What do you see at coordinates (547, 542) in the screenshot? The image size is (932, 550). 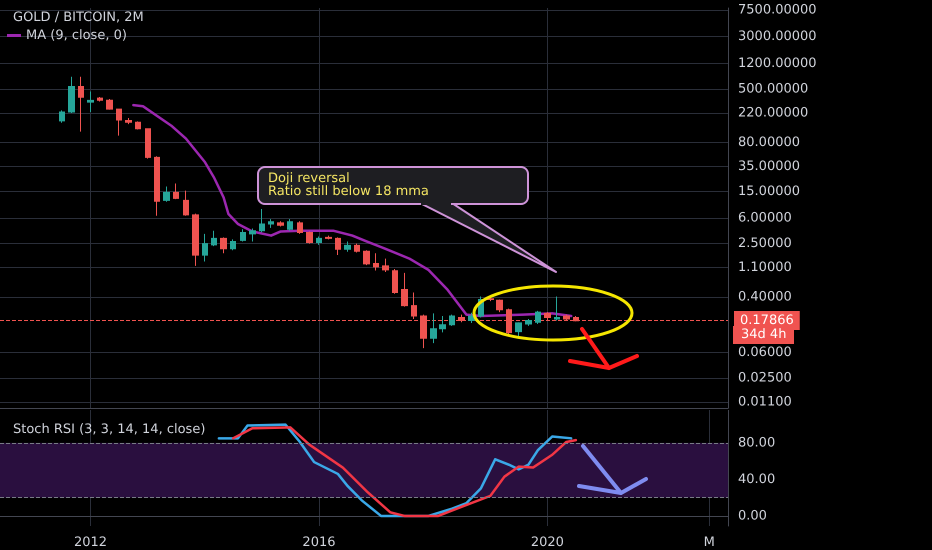 I see `x-tick-label: 2020` at bounding box center [547, 542].